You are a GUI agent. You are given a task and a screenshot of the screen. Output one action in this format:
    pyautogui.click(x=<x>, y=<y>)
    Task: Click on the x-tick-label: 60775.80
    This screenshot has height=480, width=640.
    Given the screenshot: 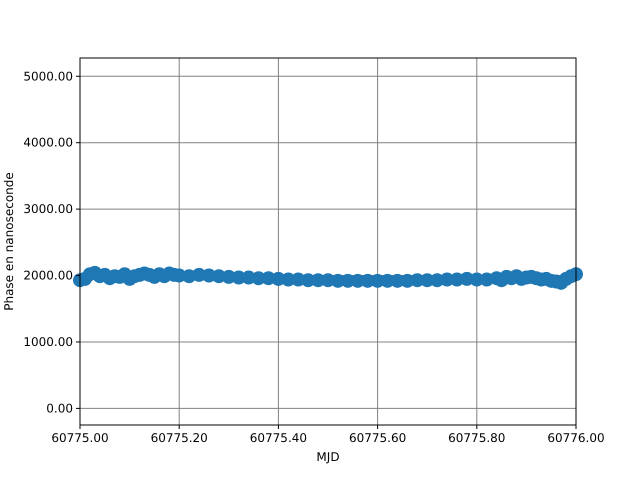 What is the action you would take?
    pyautogui.click(x=477, y=438)
    